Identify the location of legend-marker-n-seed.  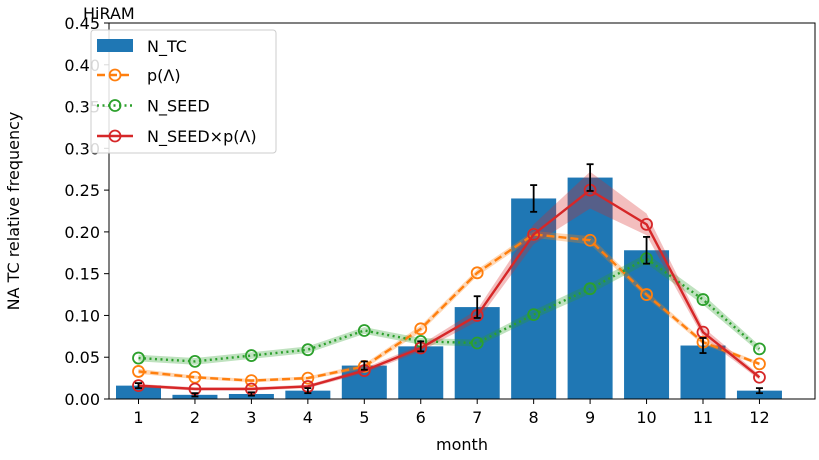
(115, 105).